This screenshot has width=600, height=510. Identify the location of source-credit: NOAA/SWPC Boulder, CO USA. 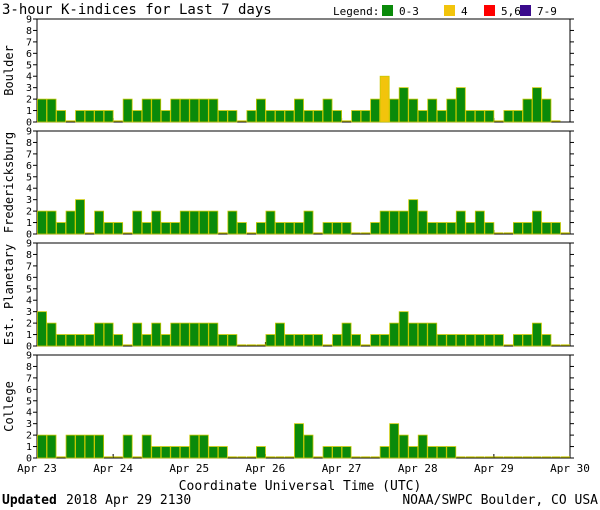
(500, 500).